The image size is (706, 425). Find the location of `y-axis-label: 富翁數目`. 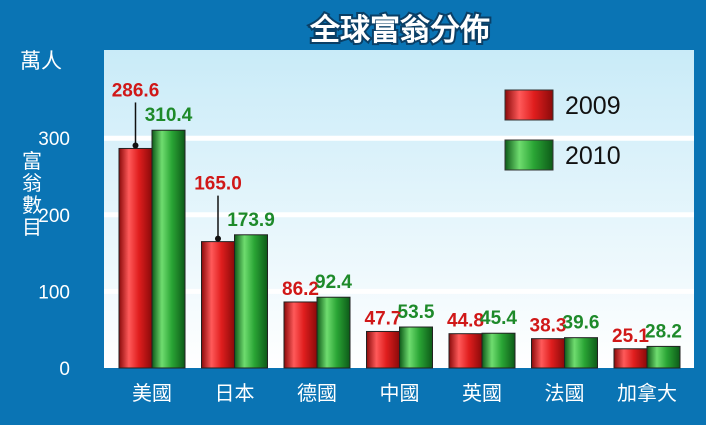

y-axis-label: 富翁數目 is located at coordinates (32, 194).